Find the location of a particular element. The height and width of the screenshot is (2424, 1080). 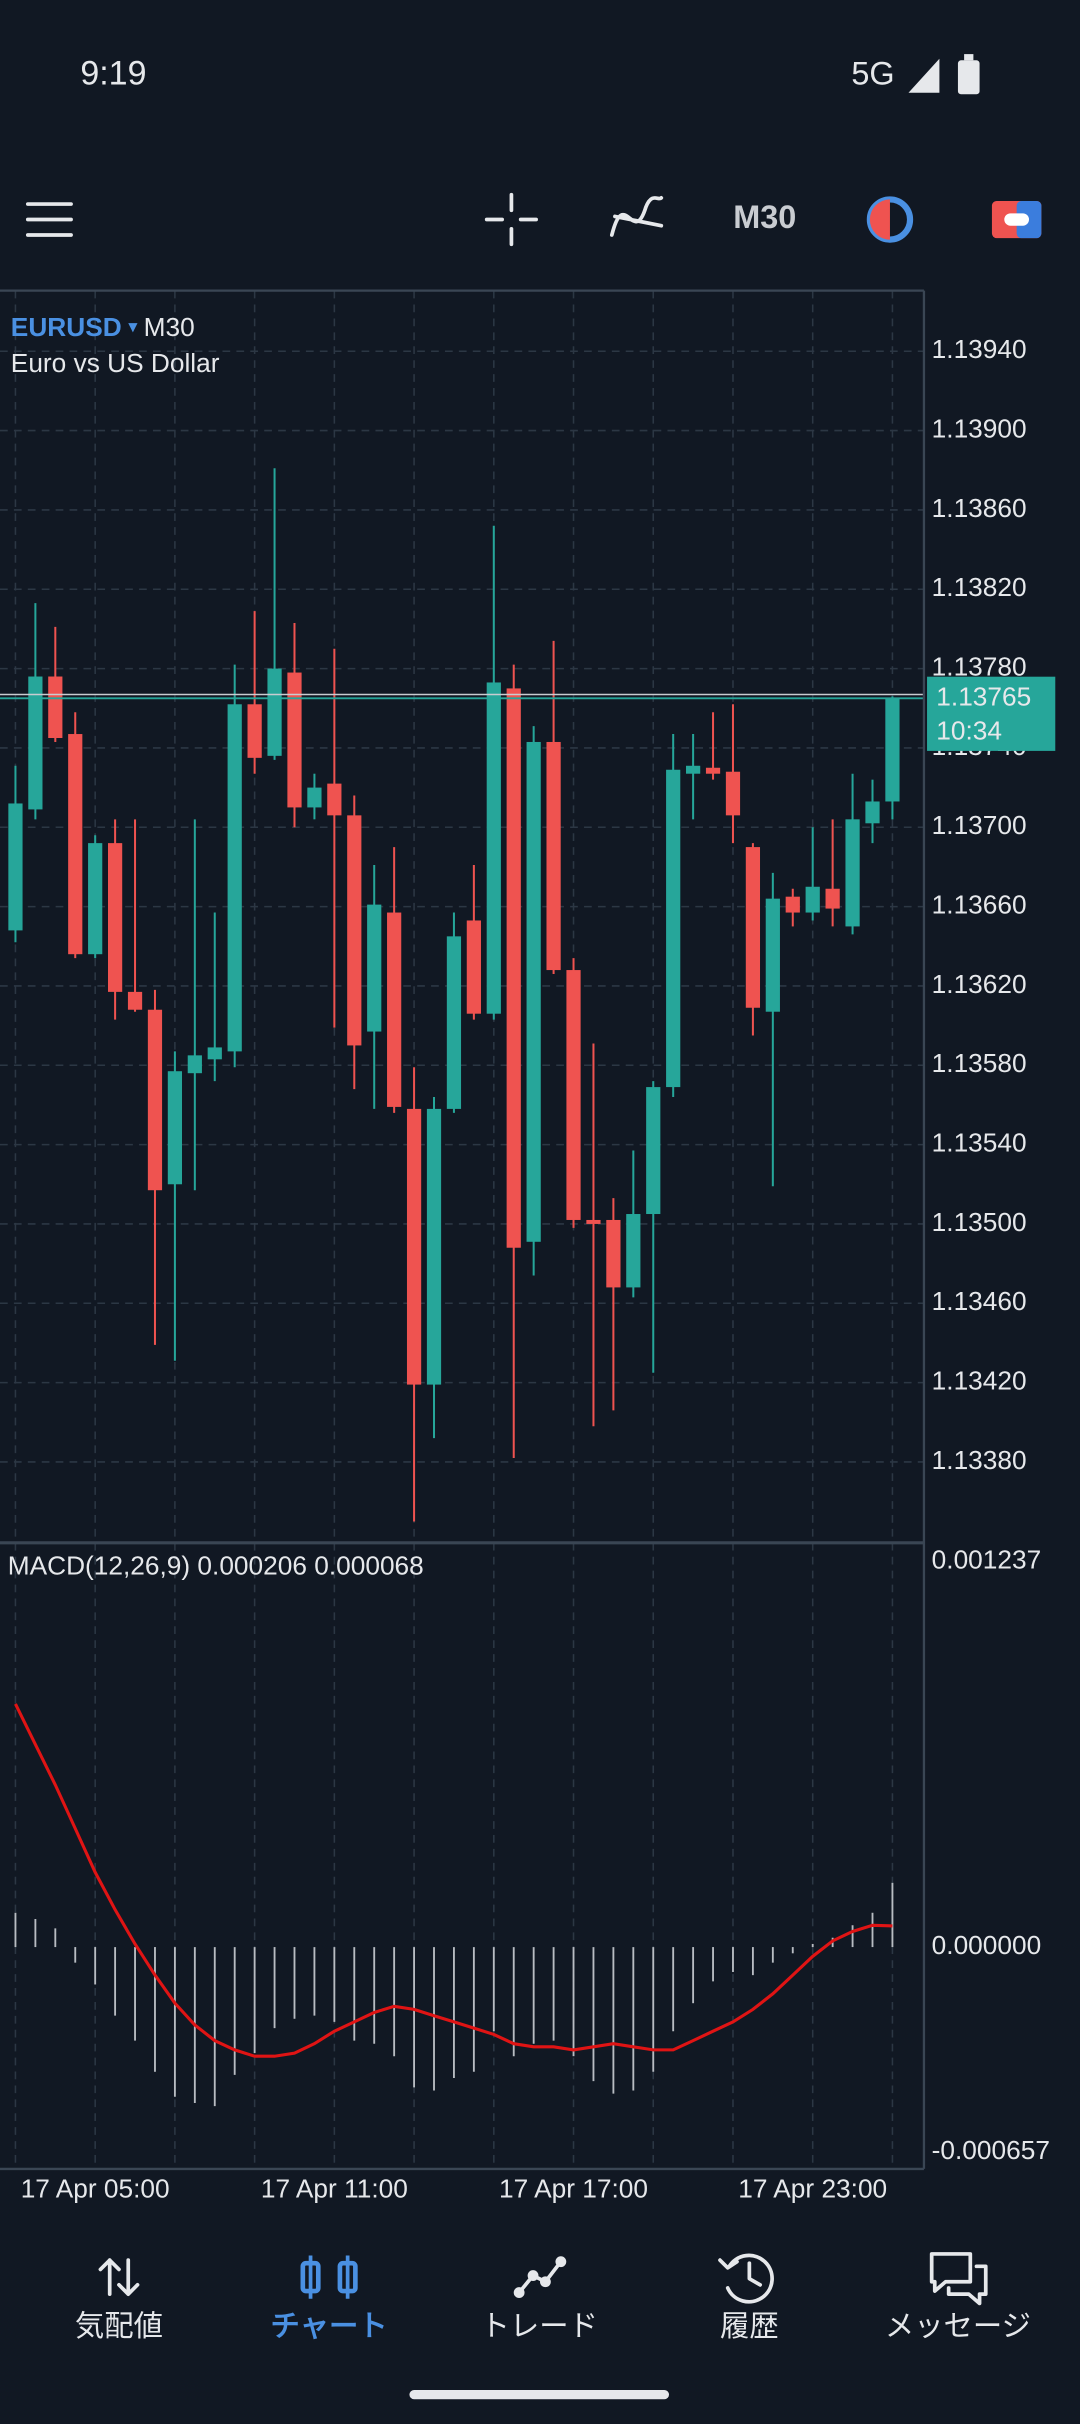

messages-icon is located at coordinates (958, 2279).